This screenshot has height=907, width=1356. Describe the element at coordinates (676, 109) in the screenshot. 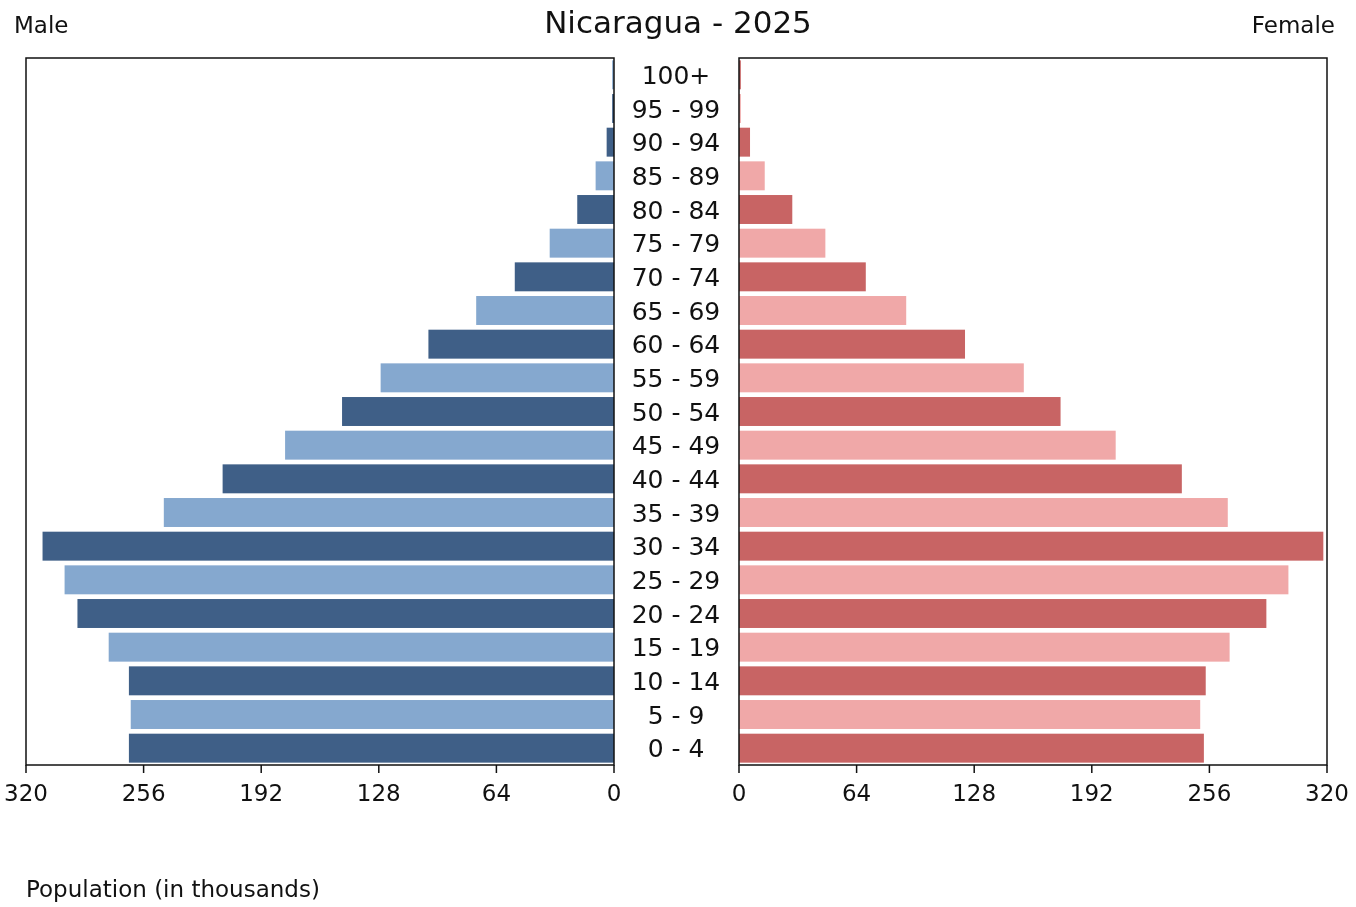

I see `y-tick-label: 95 - 99` at that location.